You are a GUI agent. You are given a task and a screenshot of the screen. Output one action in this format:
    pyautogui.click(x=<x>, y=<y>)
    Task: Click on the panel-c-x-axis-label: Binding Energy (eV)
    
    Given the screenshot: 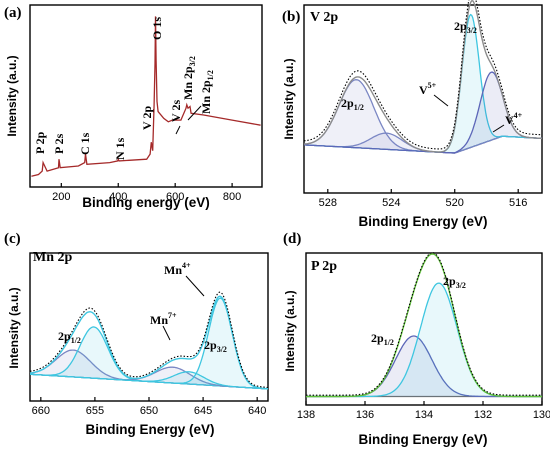 What is the action you would take?
    pyautogui.click(x=149, y=429)
    